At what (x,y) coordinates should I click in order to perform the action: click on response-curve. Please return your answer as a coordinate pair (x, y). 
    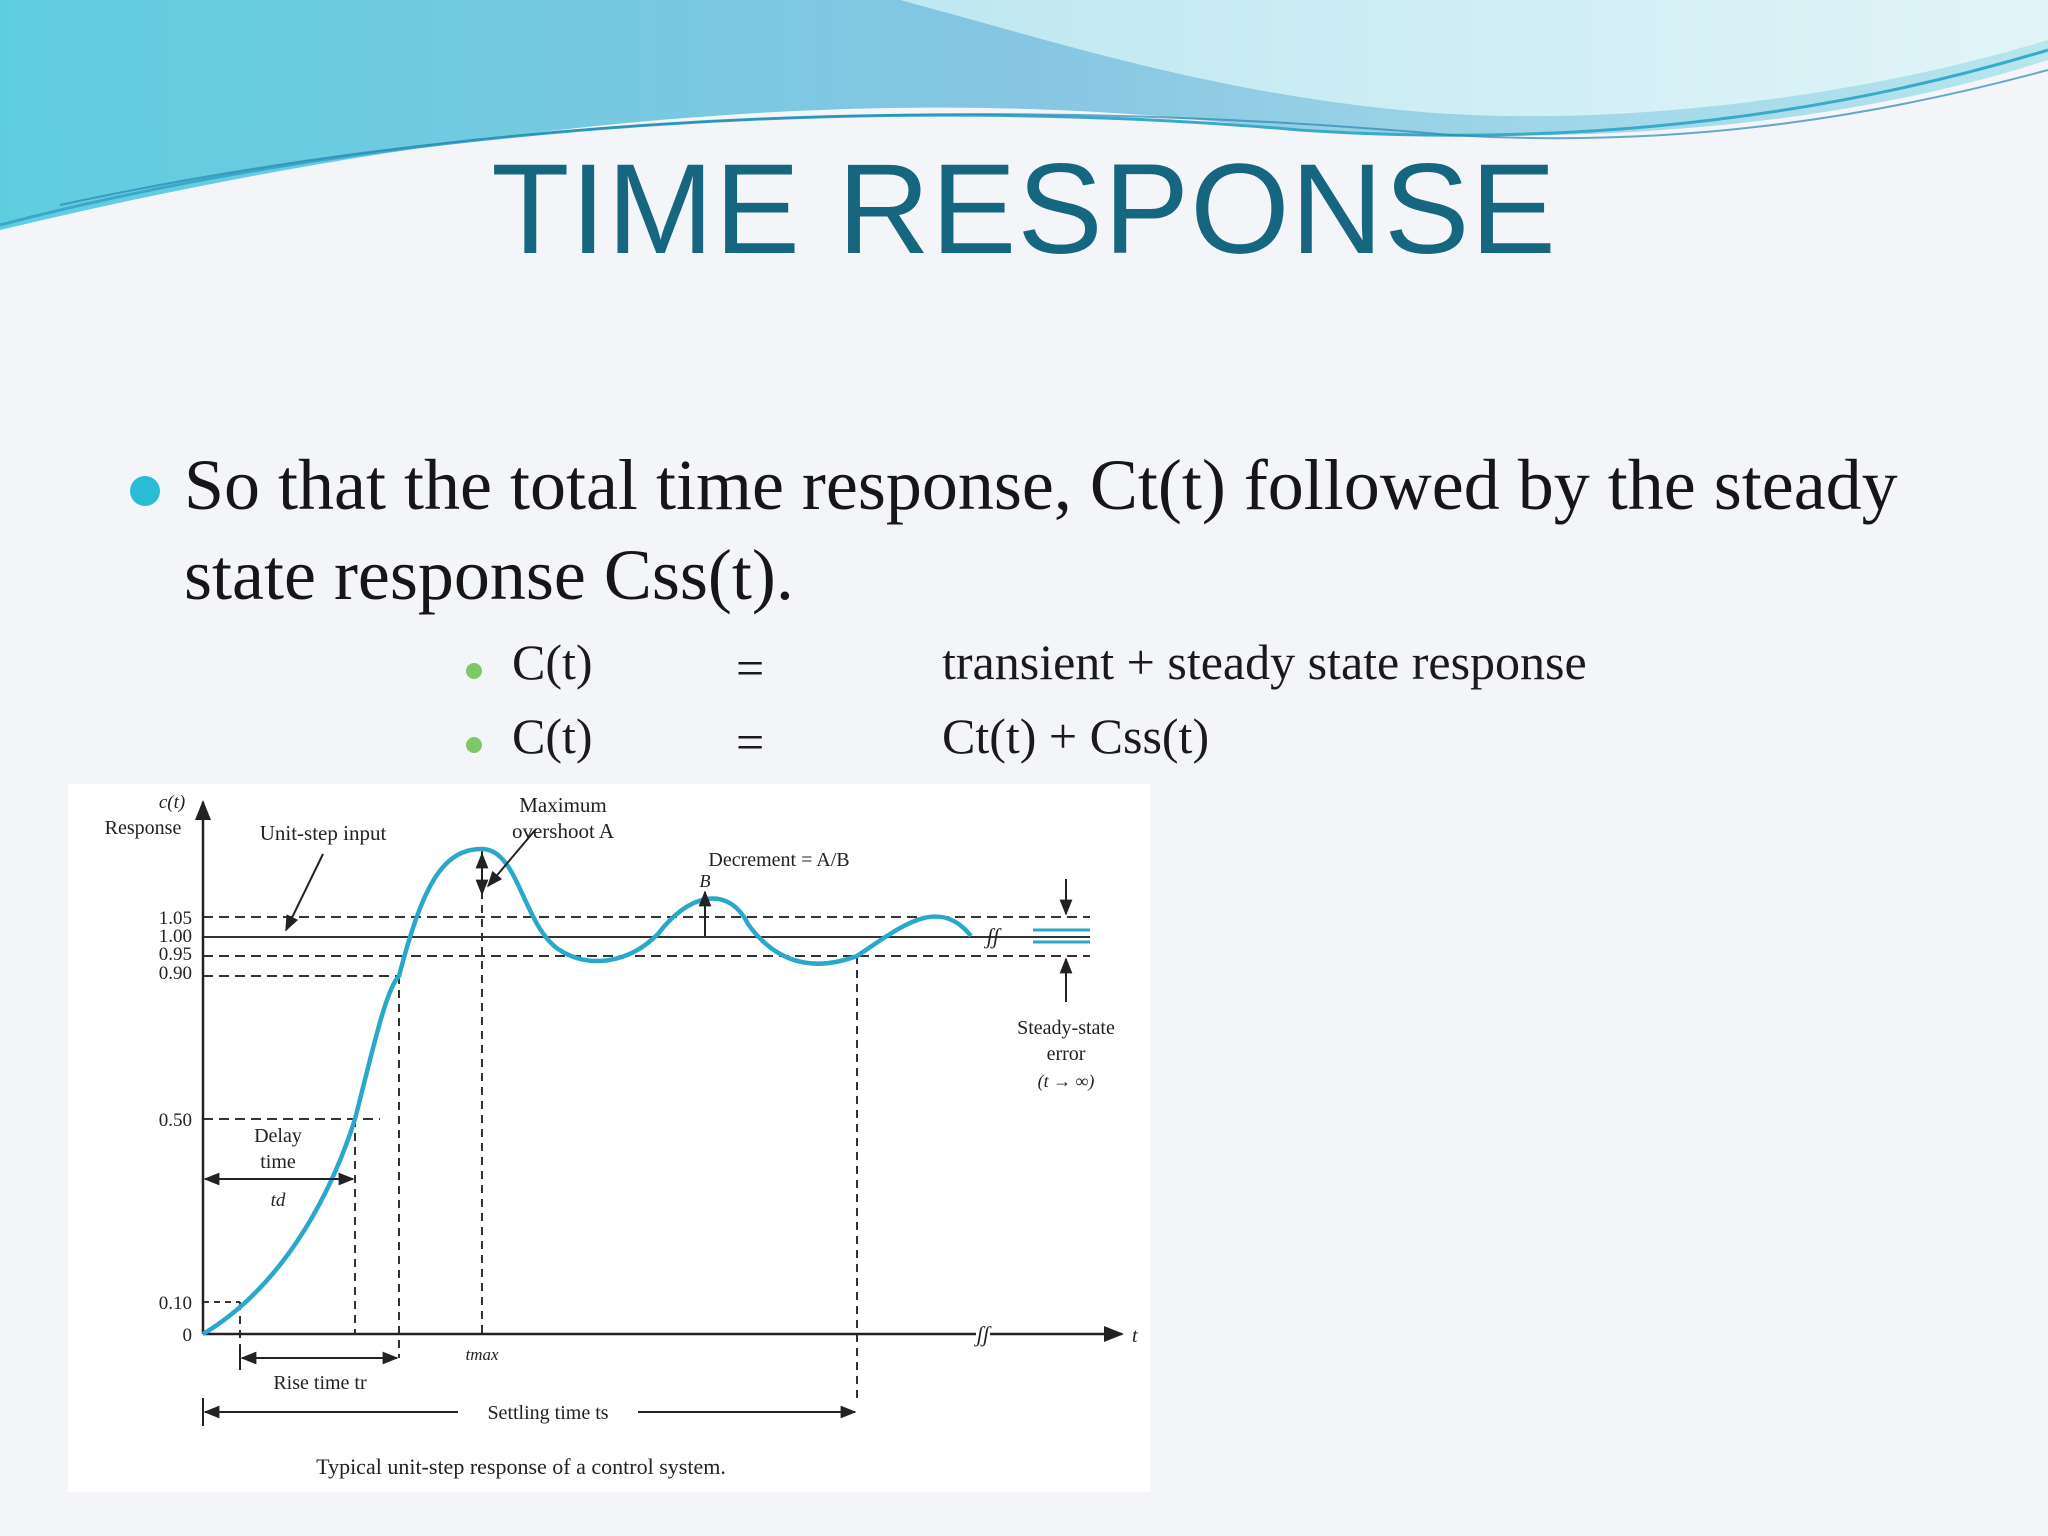
    Looking at the image, I should click on (587, 1091).